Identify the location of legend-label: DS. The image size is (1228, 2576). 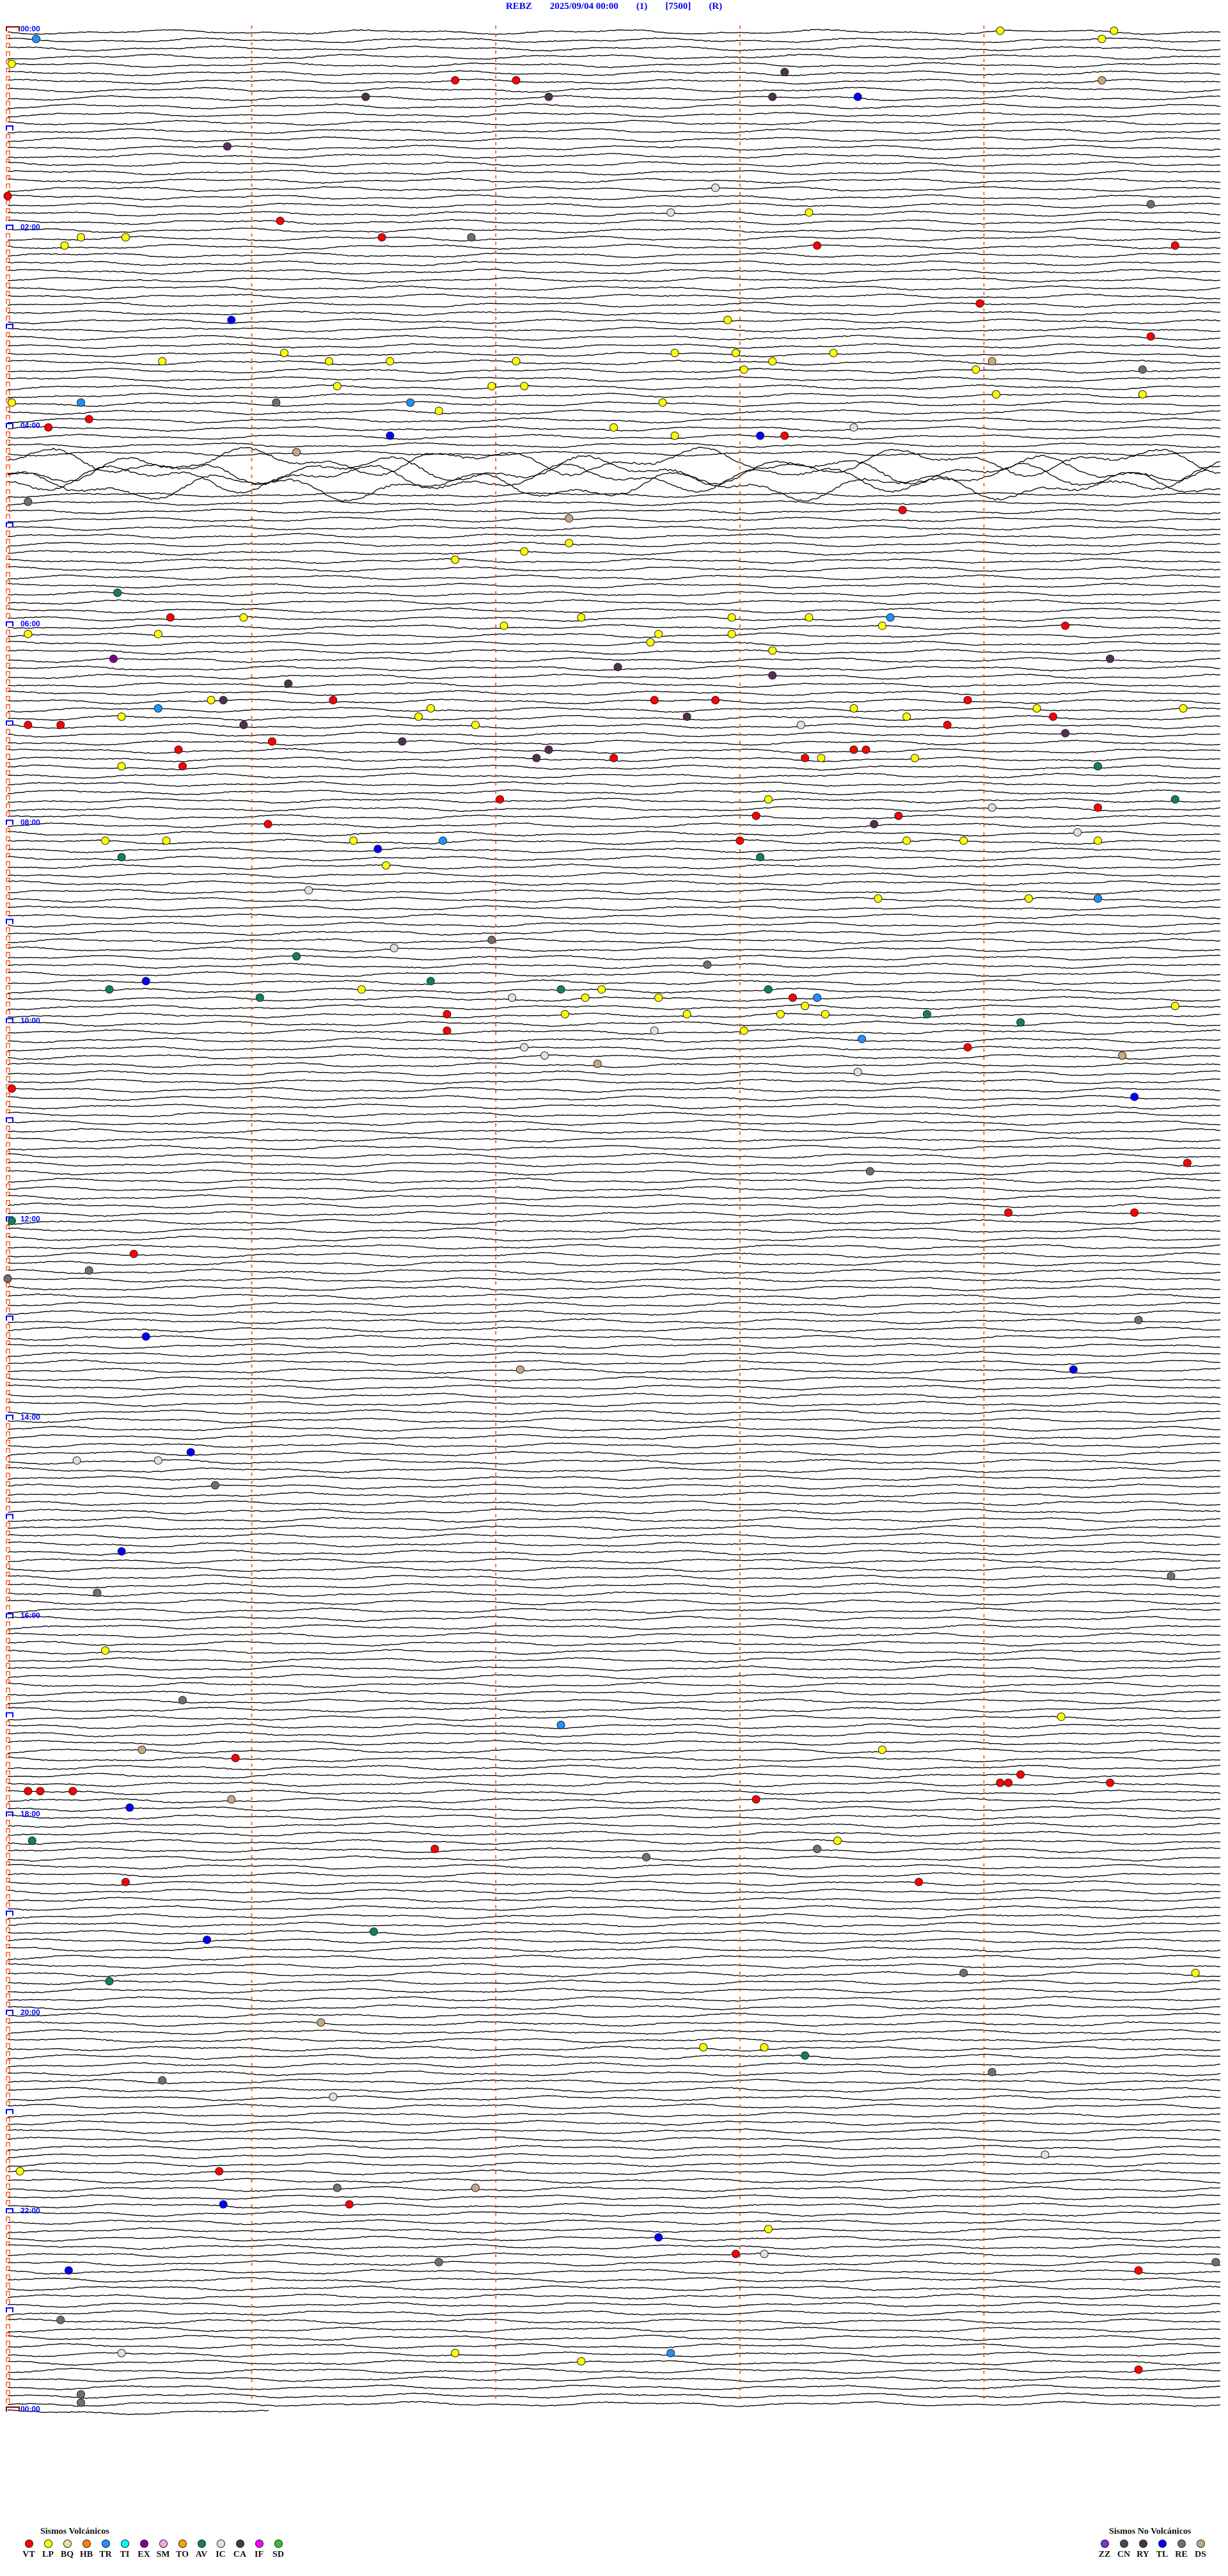
(1200, 2554).